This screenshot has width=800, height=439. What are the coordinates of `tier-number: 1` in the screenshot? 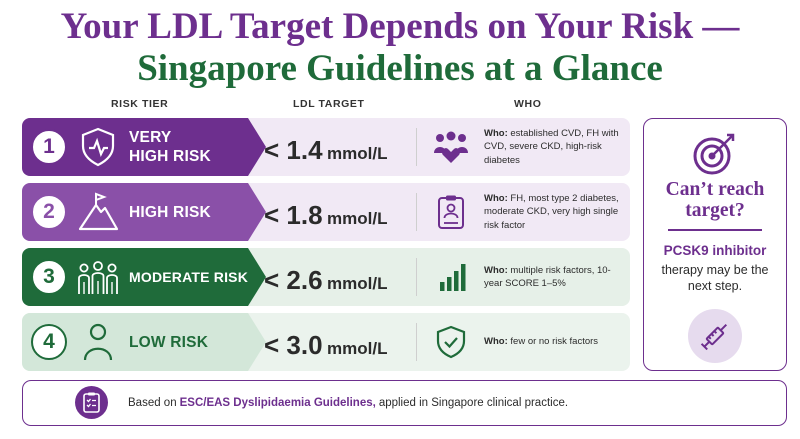 It's located at (49, 147).